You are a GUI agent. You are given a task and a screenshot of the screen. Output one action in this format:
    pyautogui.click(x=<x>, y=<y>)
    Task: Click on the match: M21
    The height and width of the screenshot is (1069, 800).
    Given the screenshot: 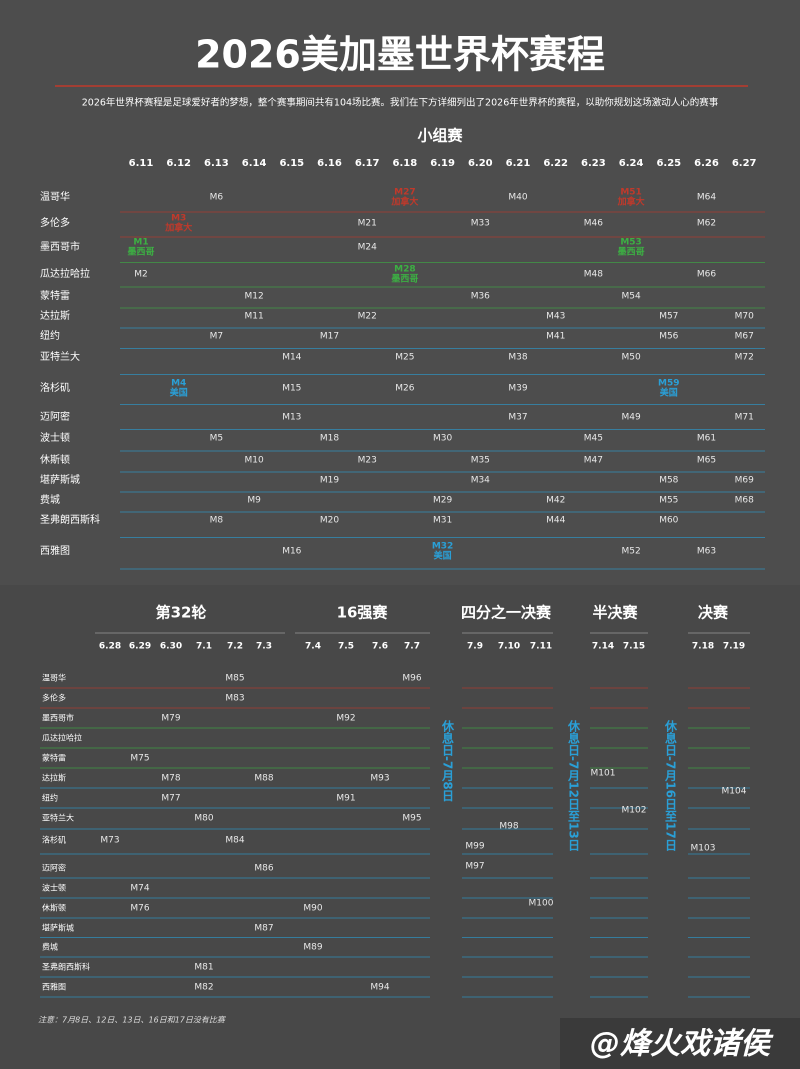 What is the action you would take?
    pyautogui.click(x=367, y=224)
    